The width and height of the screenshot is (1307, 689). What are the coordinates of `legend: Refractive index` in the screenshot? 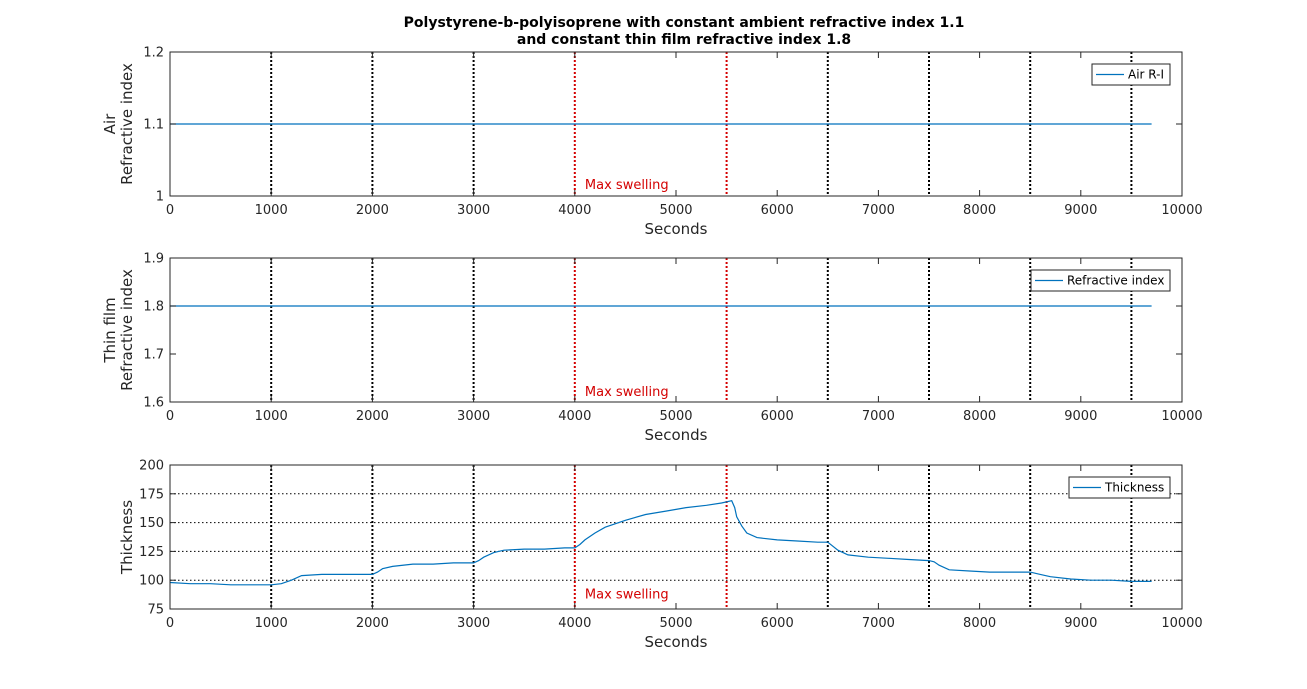 It's located at (1100, 280).